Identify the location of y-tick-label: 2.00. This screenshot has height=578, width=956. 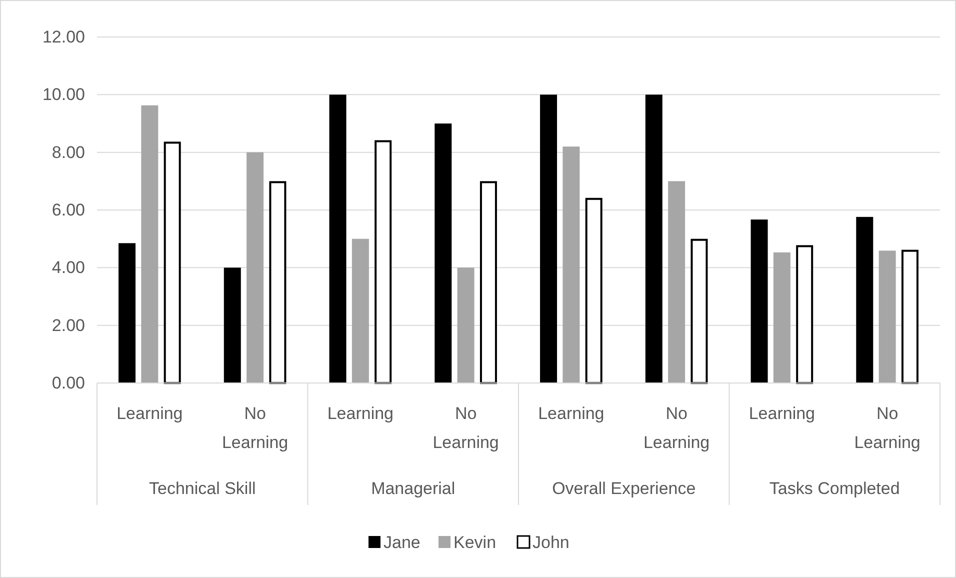
(68, 325).